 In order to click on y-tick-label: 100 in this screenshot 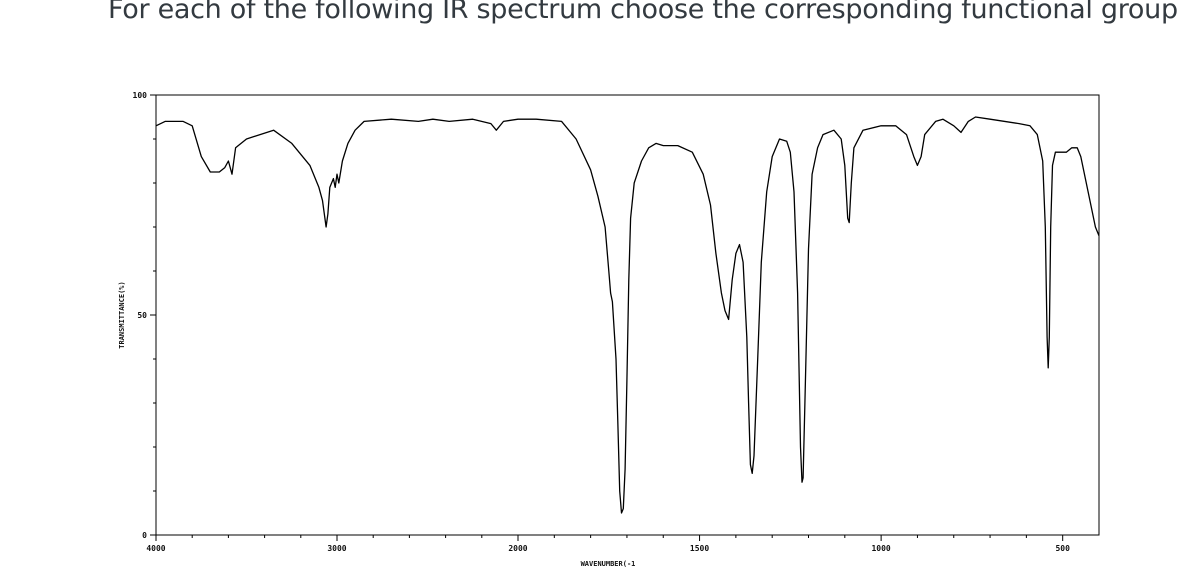, I will do `click(140, 95)`.